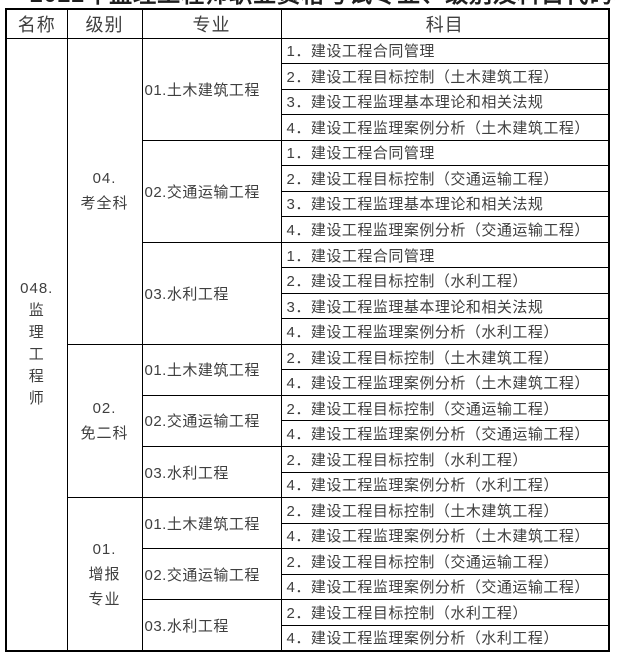 This screenshot has height=658, width=621. I want to click on header-row: 名称 级别 专业 科目, so click(307, 23).